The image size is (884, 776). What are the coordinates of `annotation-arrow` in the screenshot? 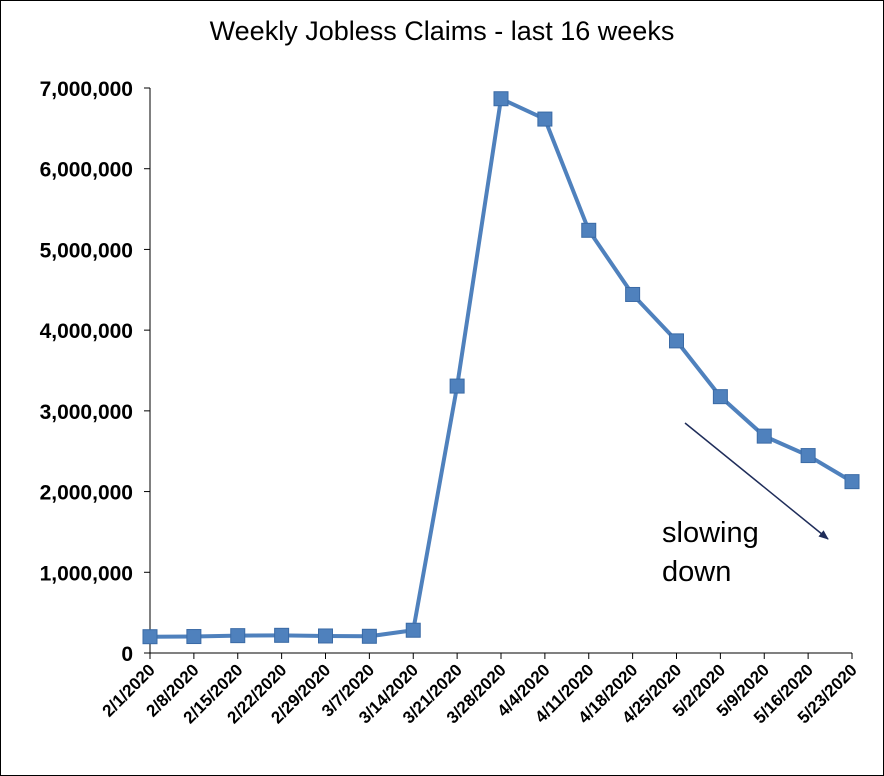 It's located at (756, 481).